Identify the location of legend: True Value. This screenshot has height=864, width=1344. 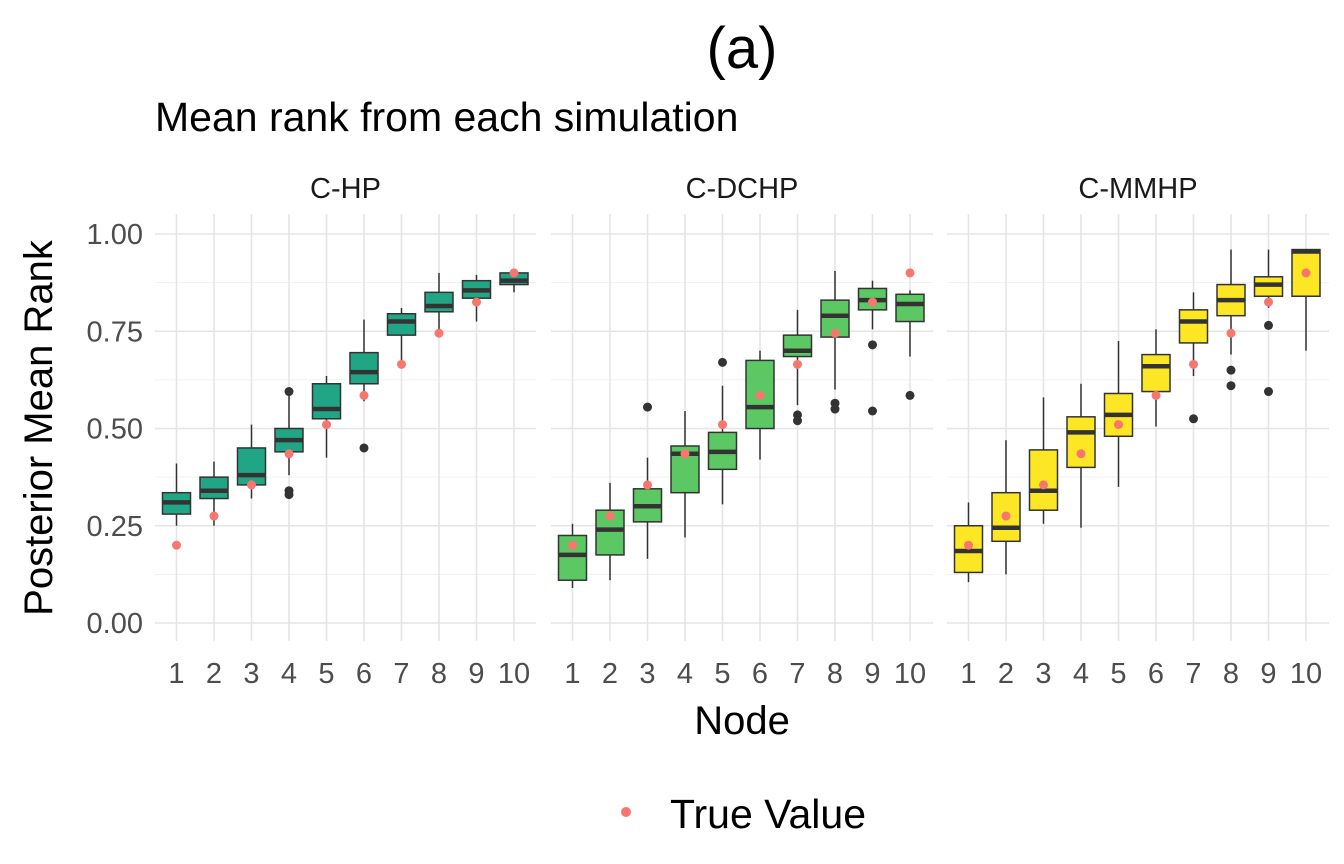
(743, 814).